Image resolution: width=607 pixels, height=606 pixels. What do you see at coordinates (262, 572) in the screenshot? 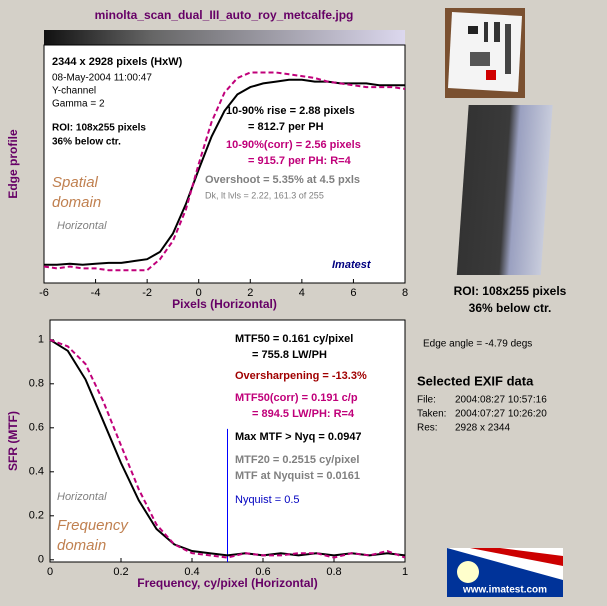
I see `x-tick-label: 0.6` at bounding box center [262, 572].